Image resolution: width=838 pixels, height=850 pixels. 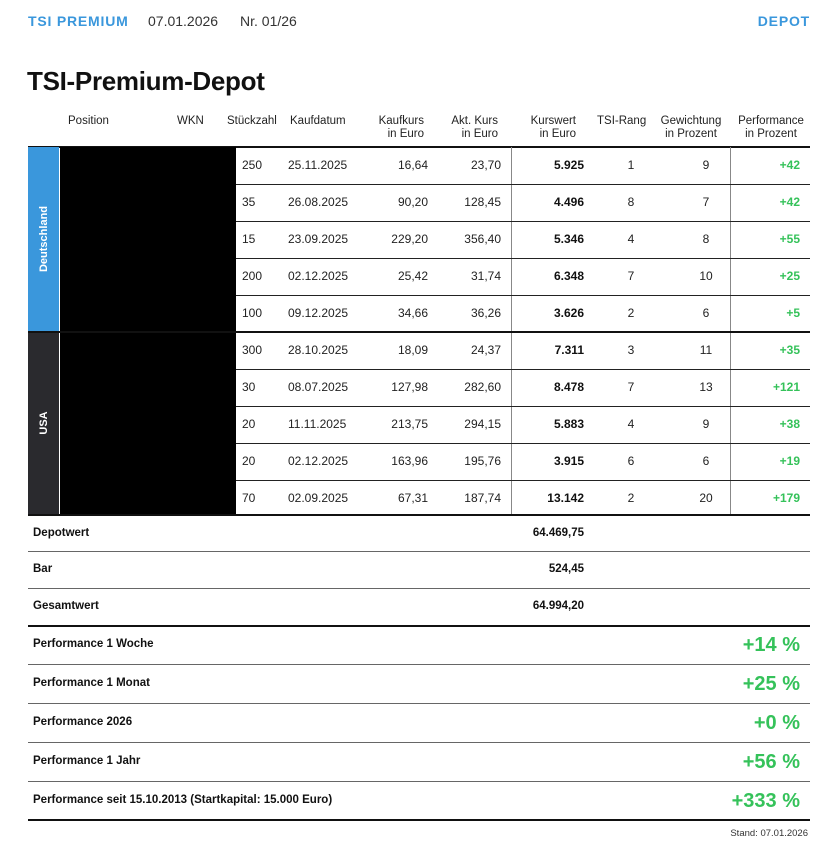 What do you see at coordinates (409, 424) in the screenshot?
I see `cell-kaufkurs: 213,75` at bounding box center [409, 424].